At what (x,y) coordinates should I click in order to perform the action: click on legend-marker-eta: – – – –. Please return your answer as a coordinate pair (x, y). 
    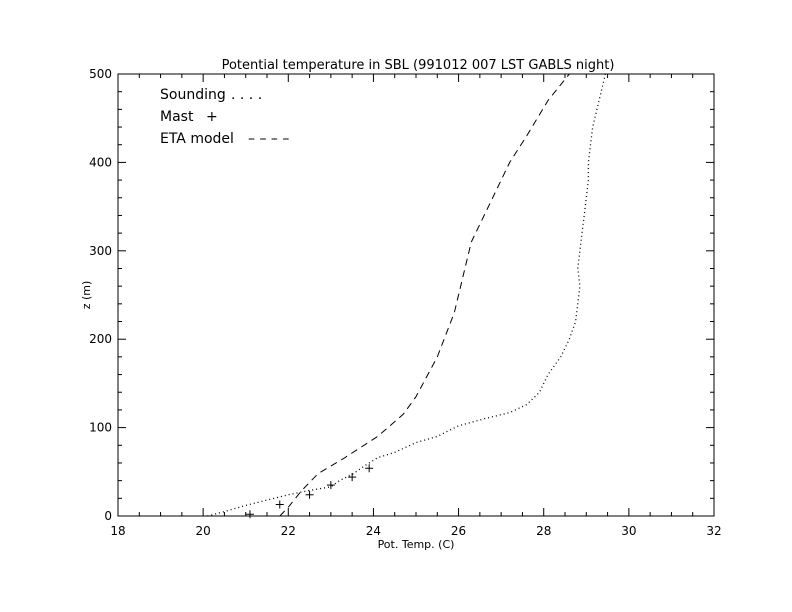
    Looking at the image, I should click on (268, 139).